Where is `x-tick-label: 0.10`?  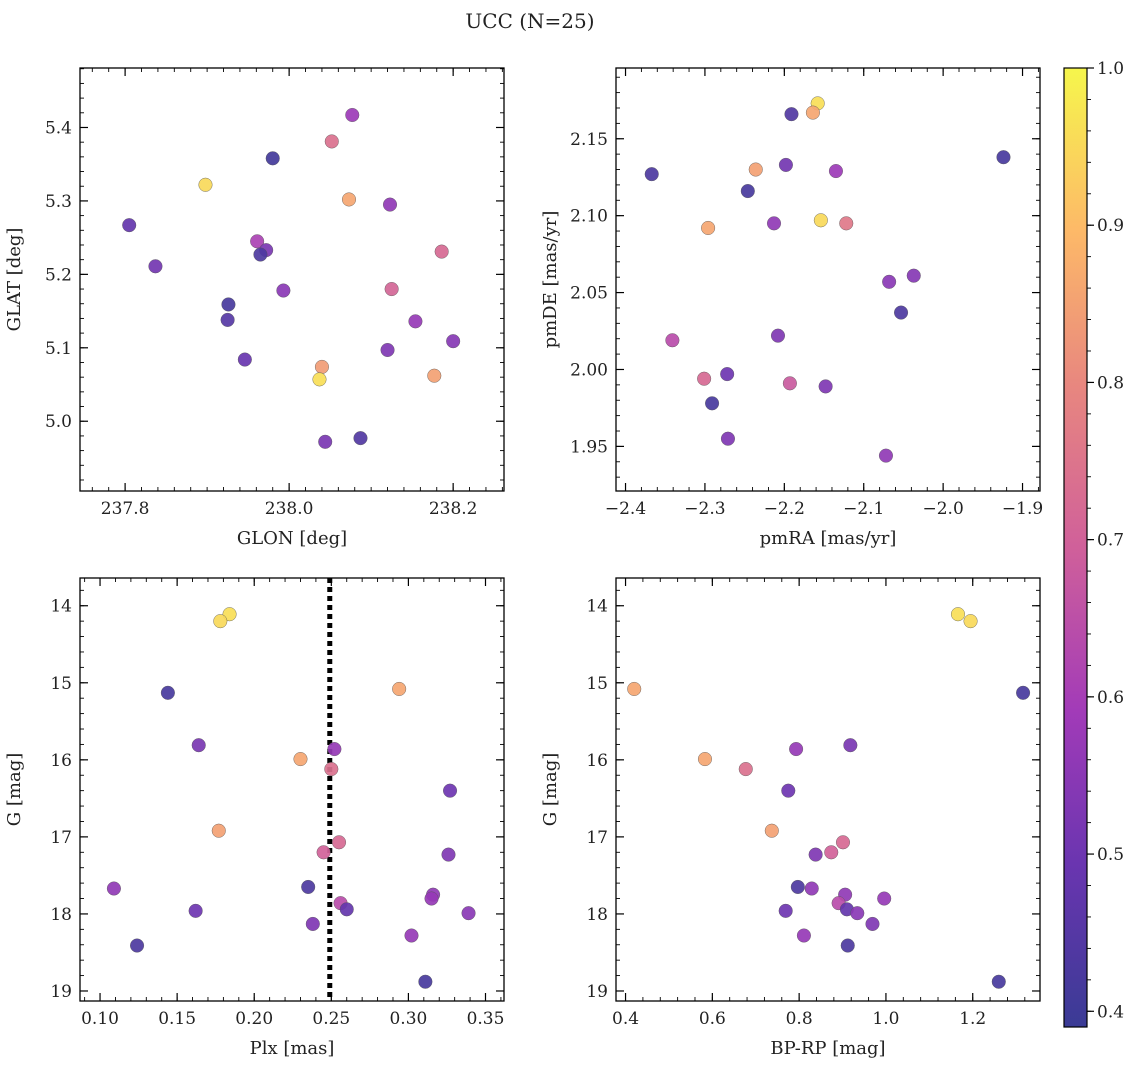 x-tick-label: 0.10 is located at coordinates (100, 1019).